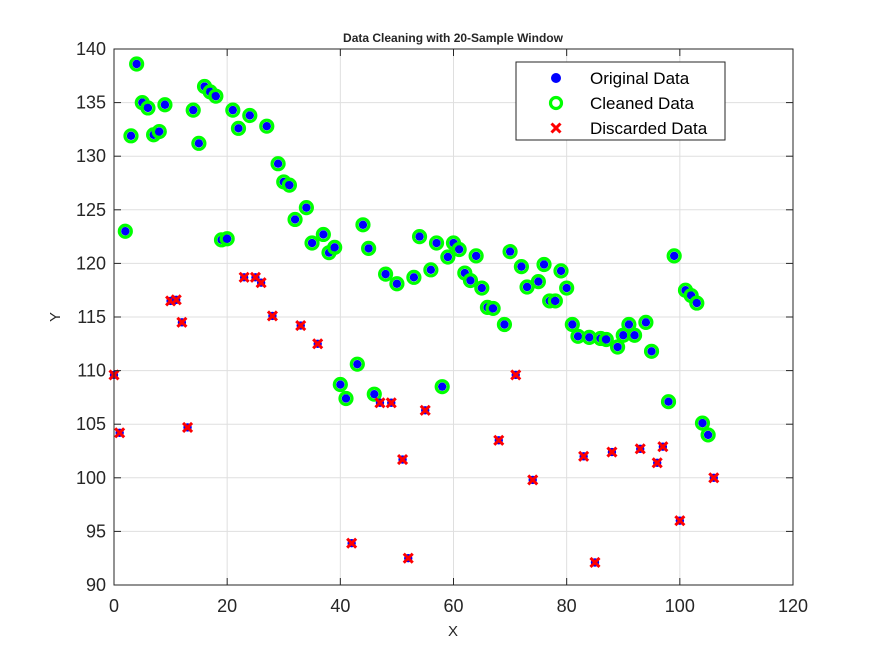 The height and width of the screenshot is (656, 875). What do you see at coordinates (642, 103) in the screenshot?
I see `legend-label-cleaned: Cleaned Data` at bounding box center [642, 103].